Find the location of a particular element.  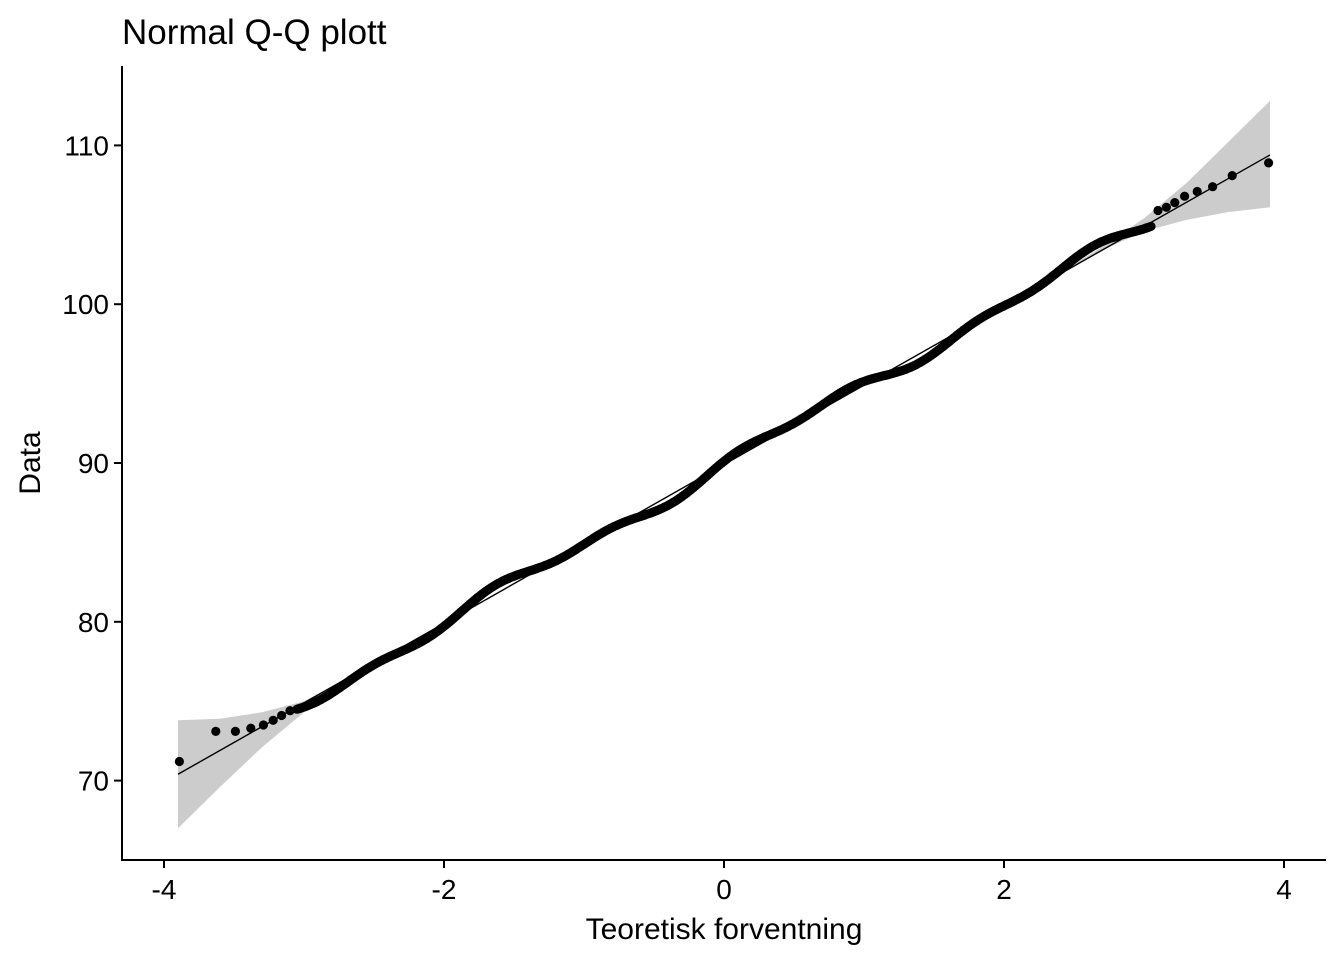

x-tick-label: -4 is located at coordinates (164, 889).